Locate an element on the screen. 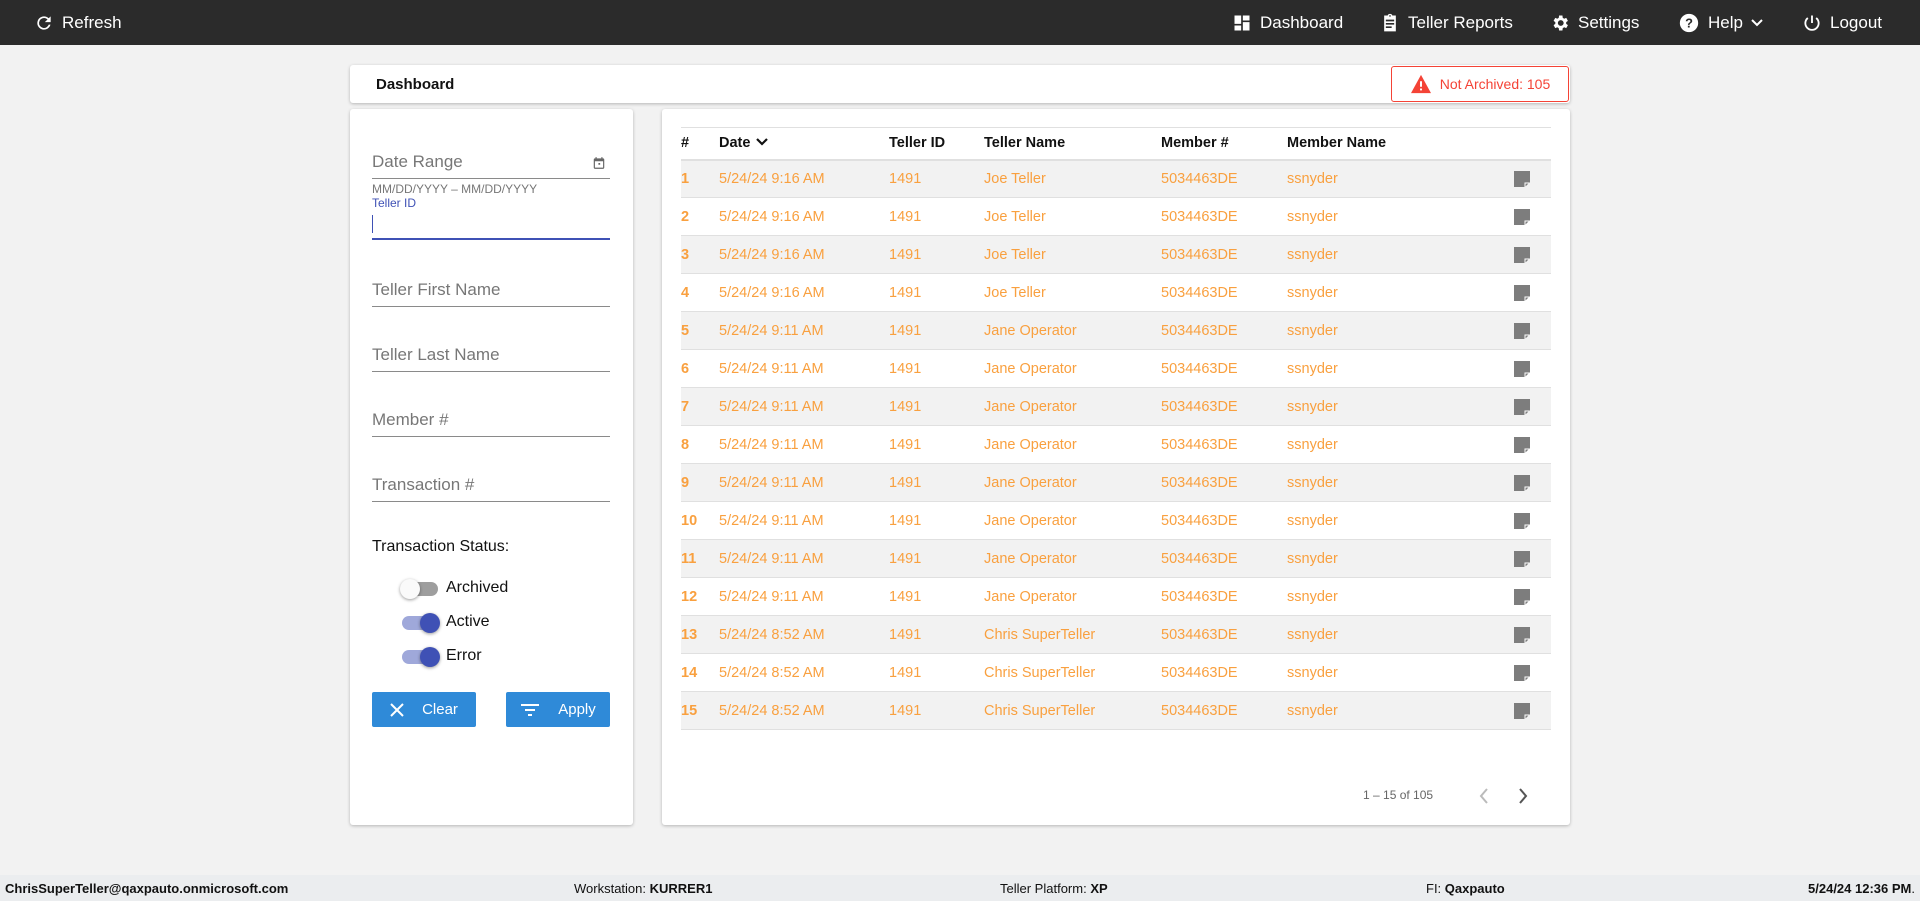 The image size is (1920, 901). table-cell: 15 is located at coordinates (700, 710).